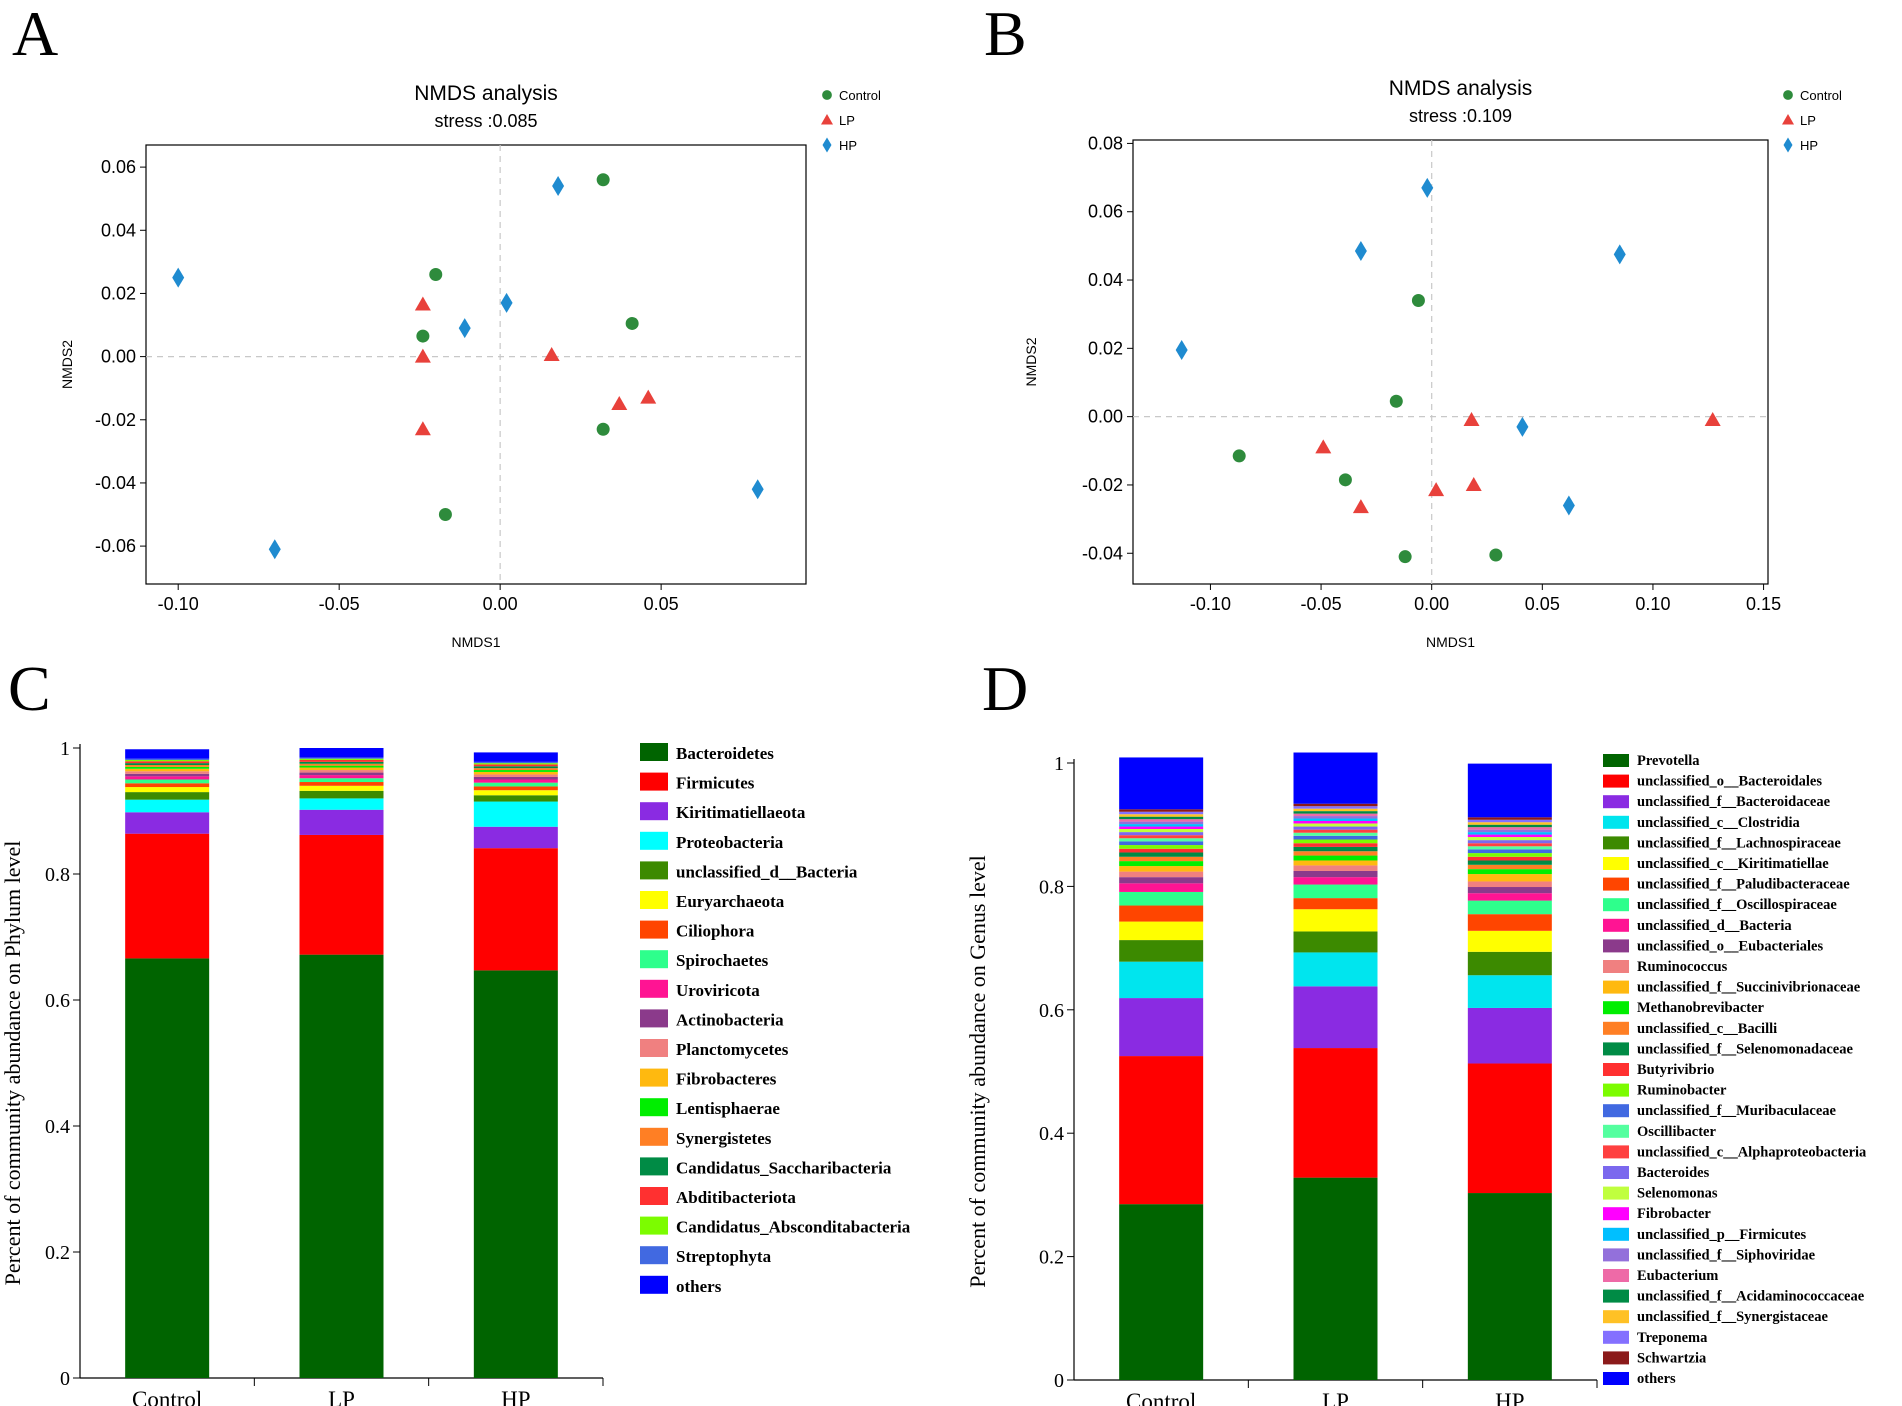  What do you see at coordinates (1335, 858) in the screenshot?
I see `bar-segment-methanobrevibacter` at bounding box center [1335, 858].